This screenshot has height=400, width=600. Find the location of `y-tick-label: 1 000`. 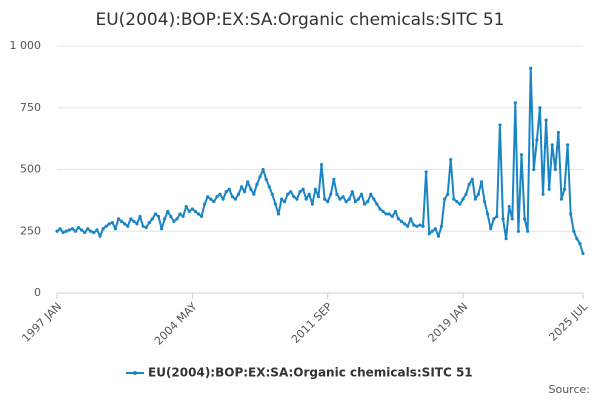

y-tick-label: 1 000 is located at coordinates (26, 45).